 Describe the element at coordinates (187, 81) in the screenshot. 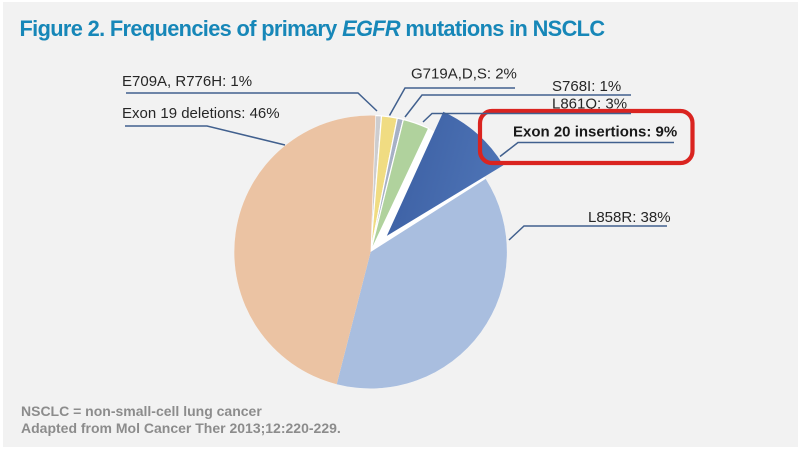

I see `svg-text: E709A, R776H: 1%` at that location.